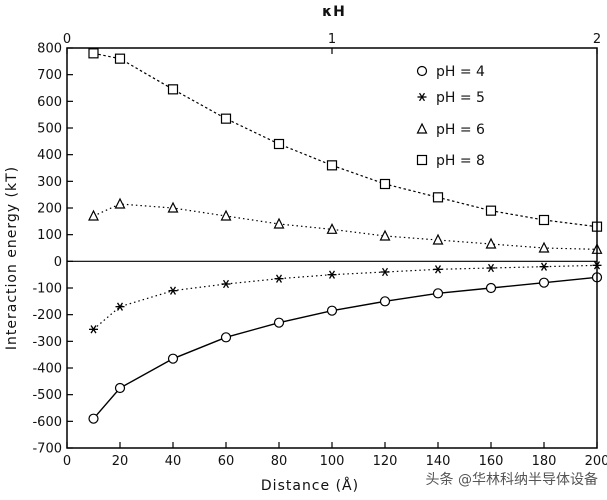  What do you see at coordinates (49, 182) in the screenshot?
I see `y-tick-label: 300` at bounding box center [49, 182].